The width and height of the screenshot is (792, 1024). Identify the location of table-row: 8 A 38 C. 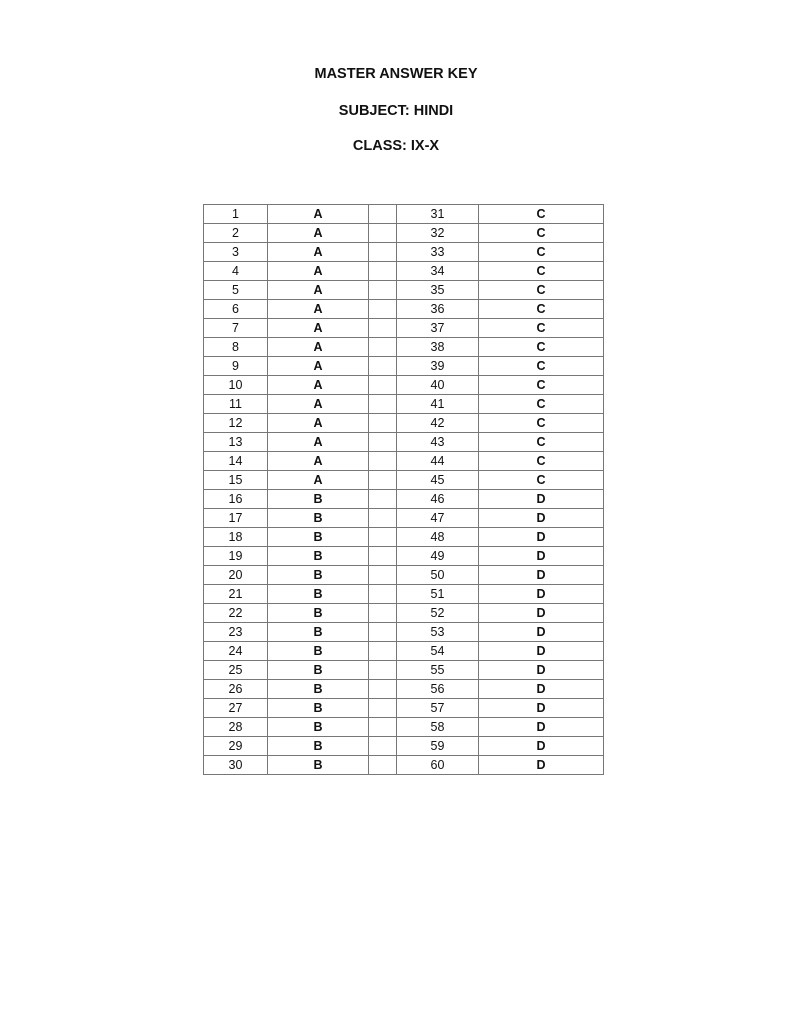
(403, 347).